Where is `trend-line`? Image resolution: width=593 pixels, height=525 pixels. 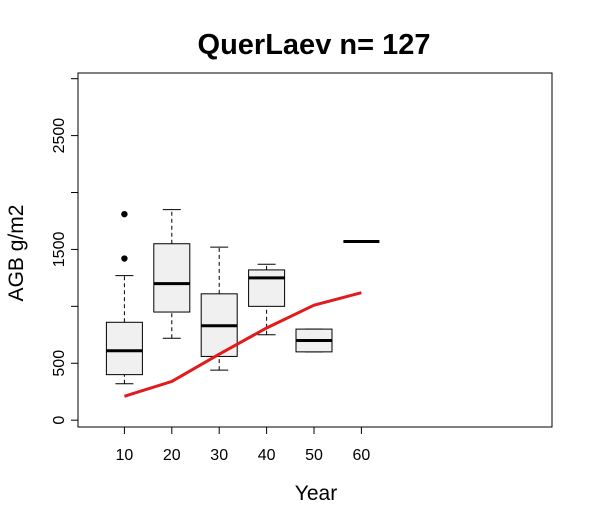 trend-line is located at coordinates (242, 344).